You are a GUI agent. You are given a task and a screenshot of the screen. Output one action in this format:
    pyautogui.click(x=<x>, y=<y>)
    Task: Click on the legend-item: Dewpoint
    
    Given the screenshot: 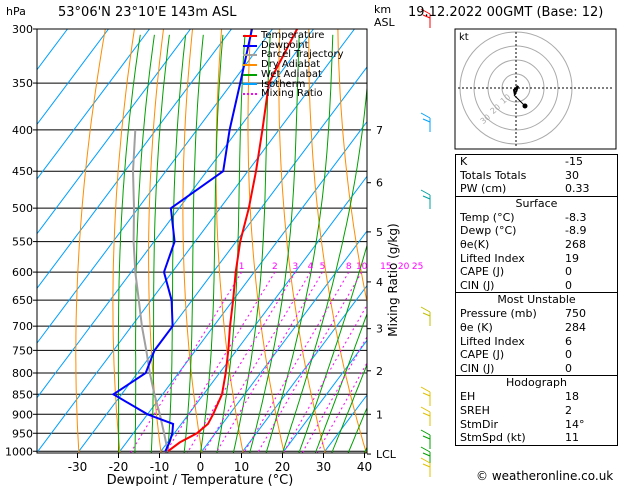 What is the action you would take?
    pyautogui.click(x=293, y=45)
    